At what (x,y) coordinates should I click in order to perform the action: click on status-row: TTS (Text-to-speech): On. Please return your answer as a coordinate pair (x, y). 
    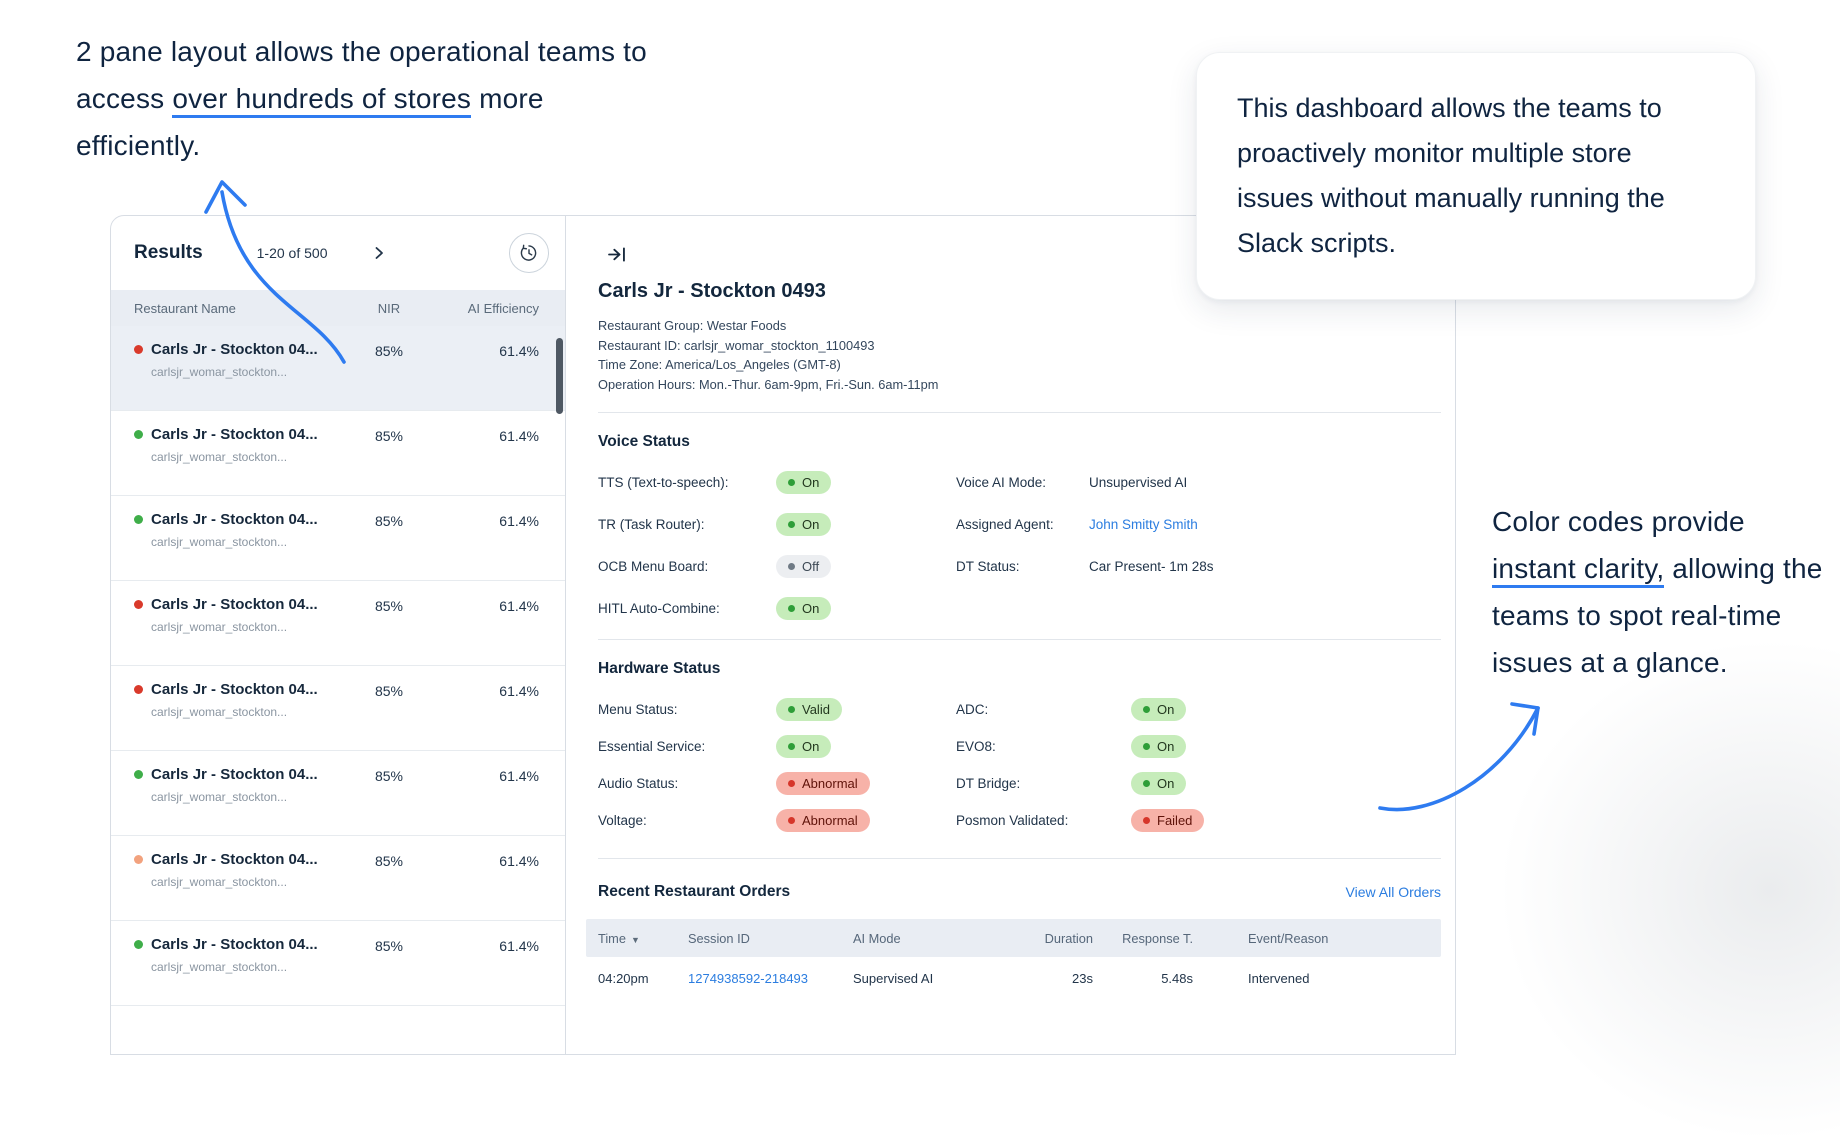
    Looking at the image, I should click on (777, 482).